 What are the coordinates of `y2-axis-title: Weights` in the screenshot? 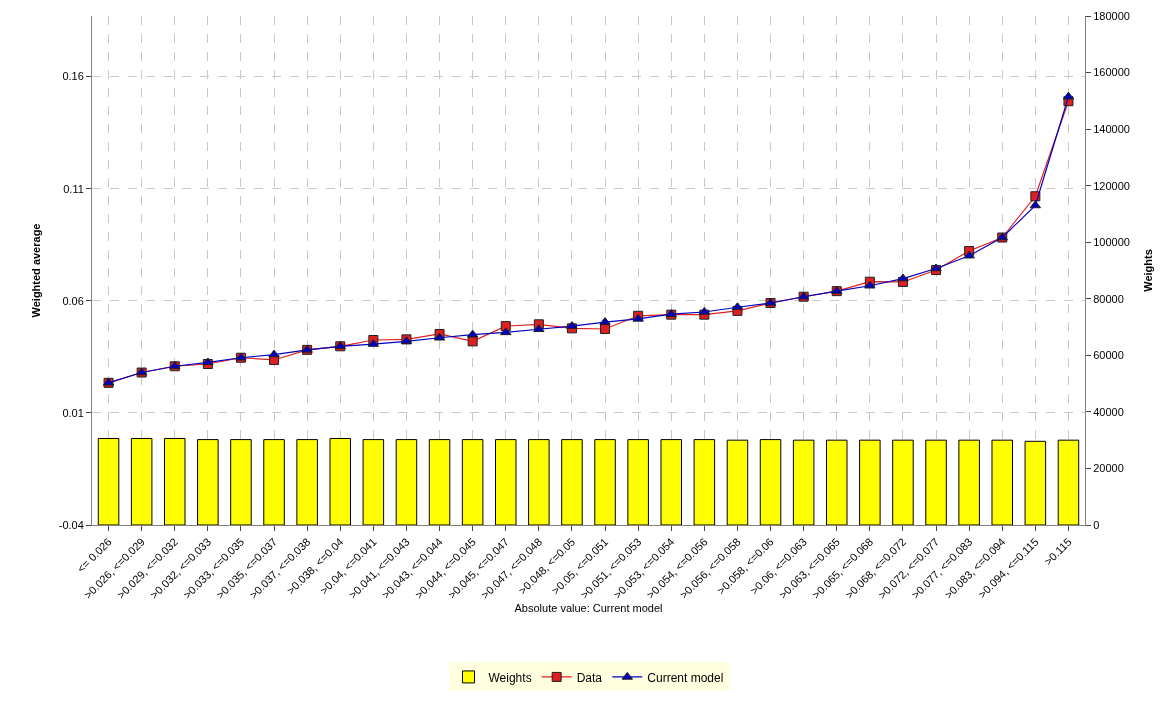 It's located at (1148, 270).